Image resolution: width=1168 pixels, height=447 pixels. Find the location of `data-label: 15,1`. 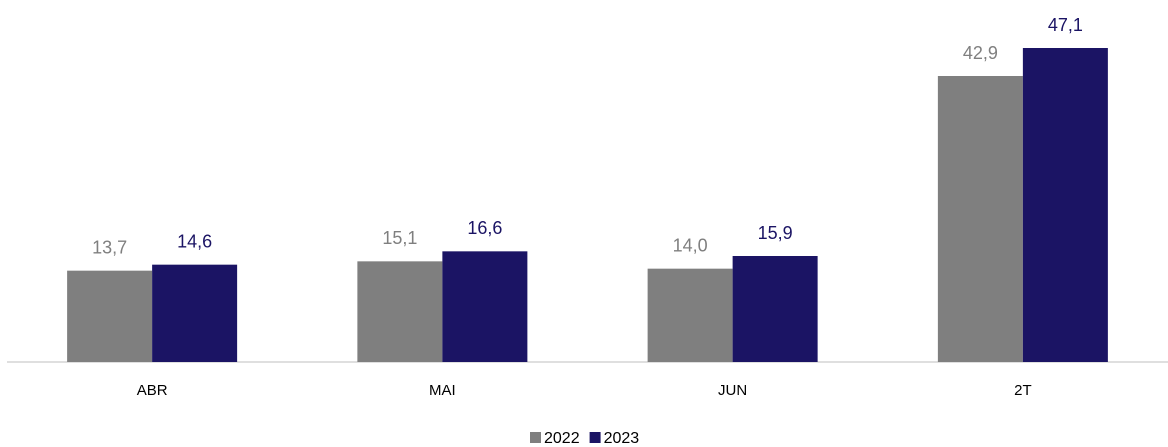

data-label: 15,1 is located at coordinates (399, 238).